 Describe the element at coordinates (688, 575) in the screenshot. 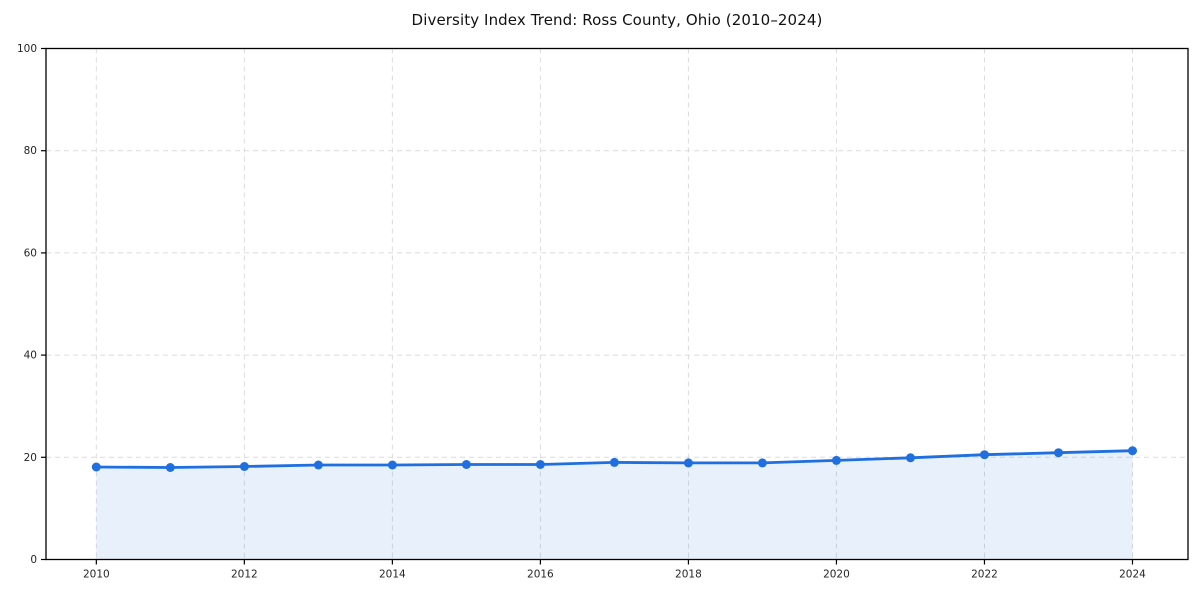

I see `x-tick-label: 2018` at that location.